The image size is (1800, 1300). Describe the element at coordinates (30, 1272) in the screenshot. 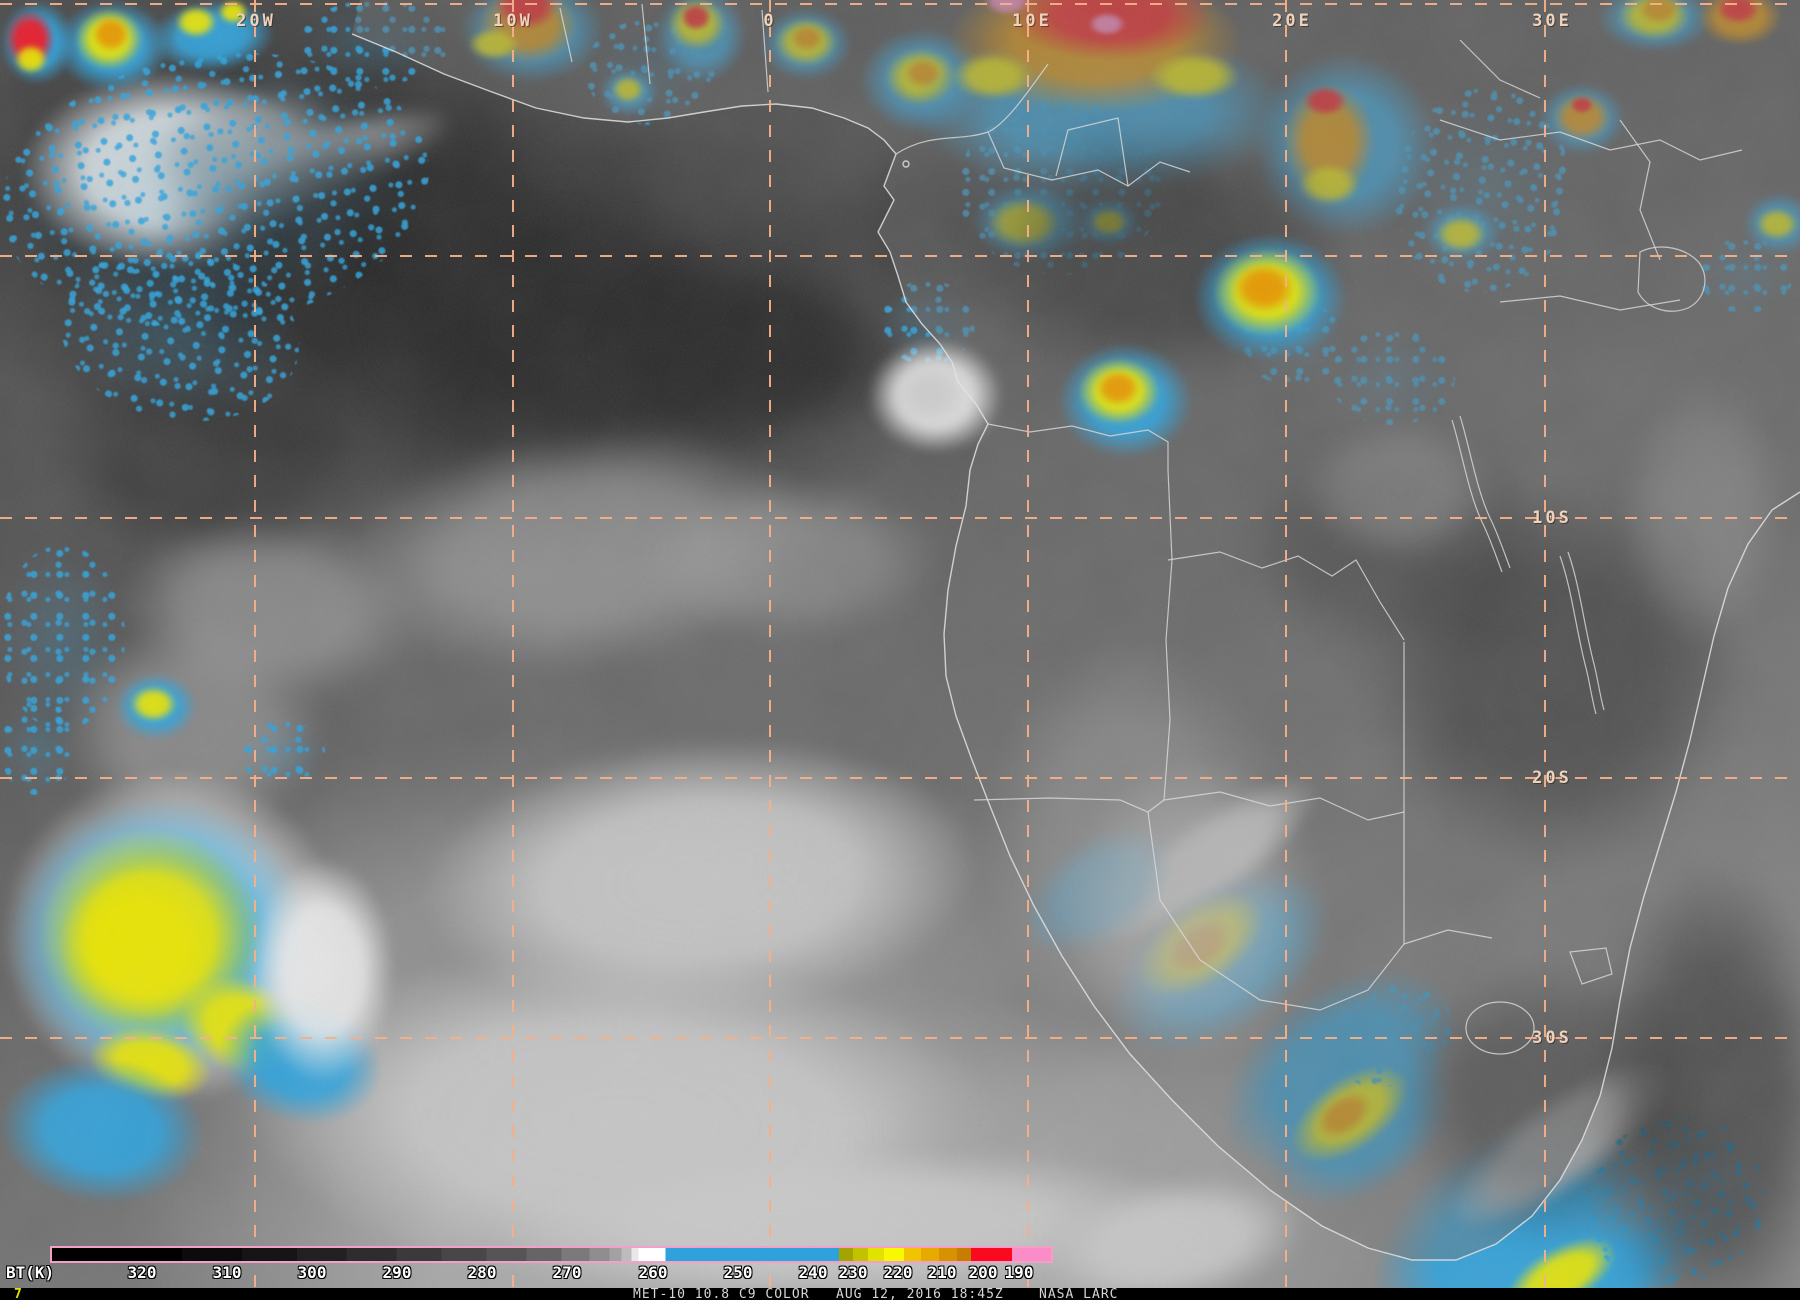

I see `colorbar-title: BT(K)` at that location.